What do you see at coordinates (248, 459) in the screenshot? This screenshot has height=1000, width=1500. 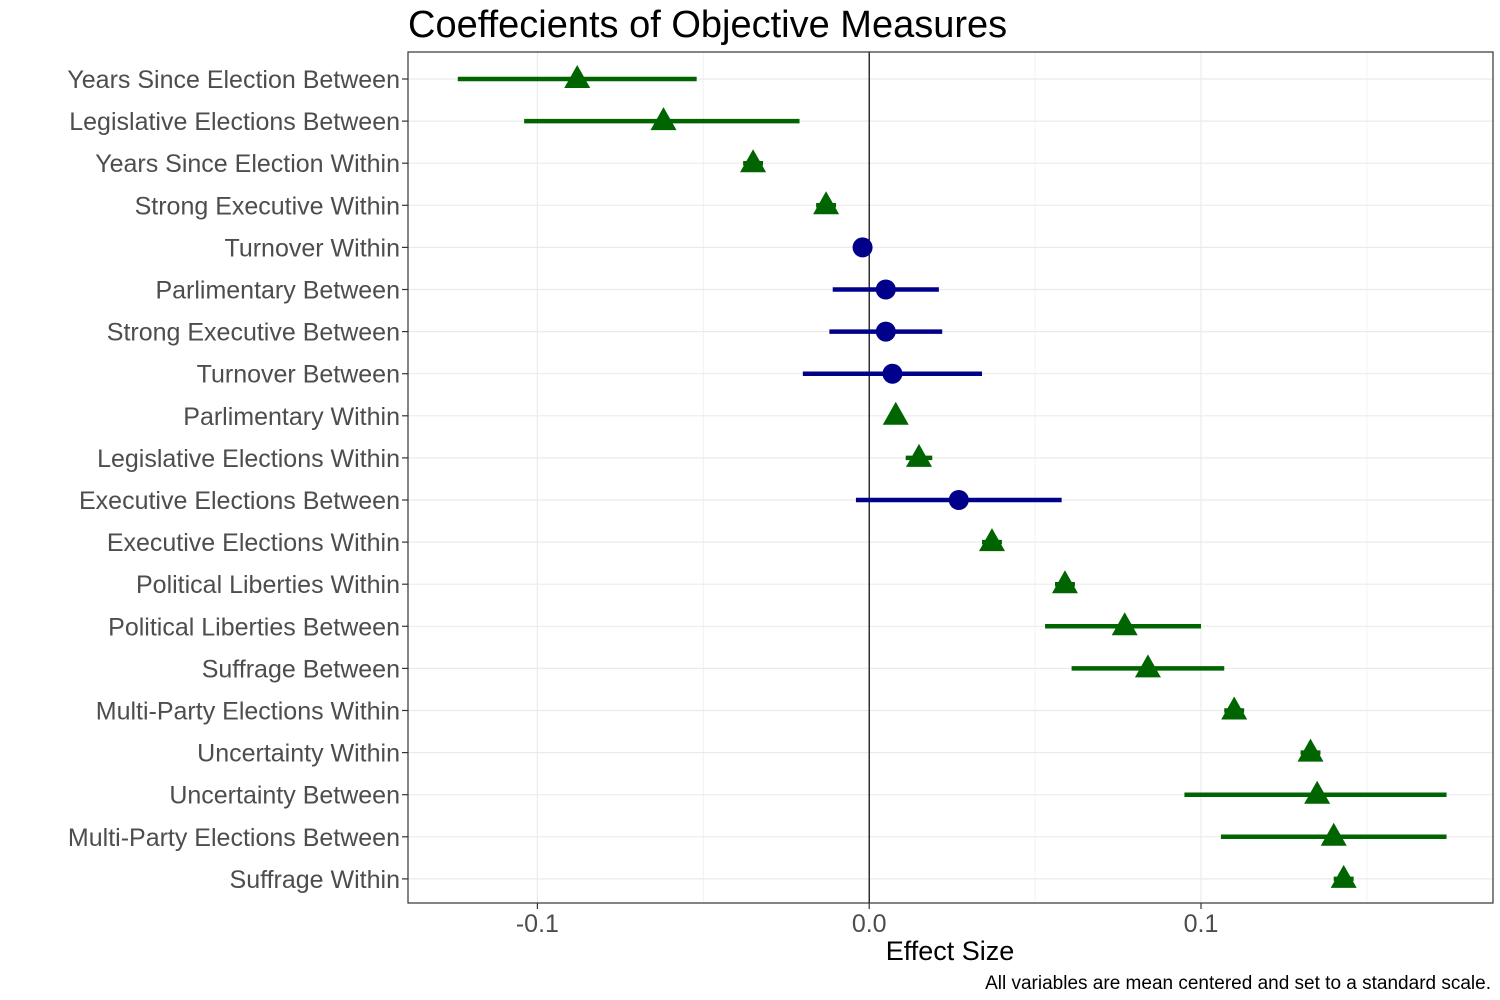 I see `y-tick-label: Legislative Elections Within` at bounding box center [248, 459].